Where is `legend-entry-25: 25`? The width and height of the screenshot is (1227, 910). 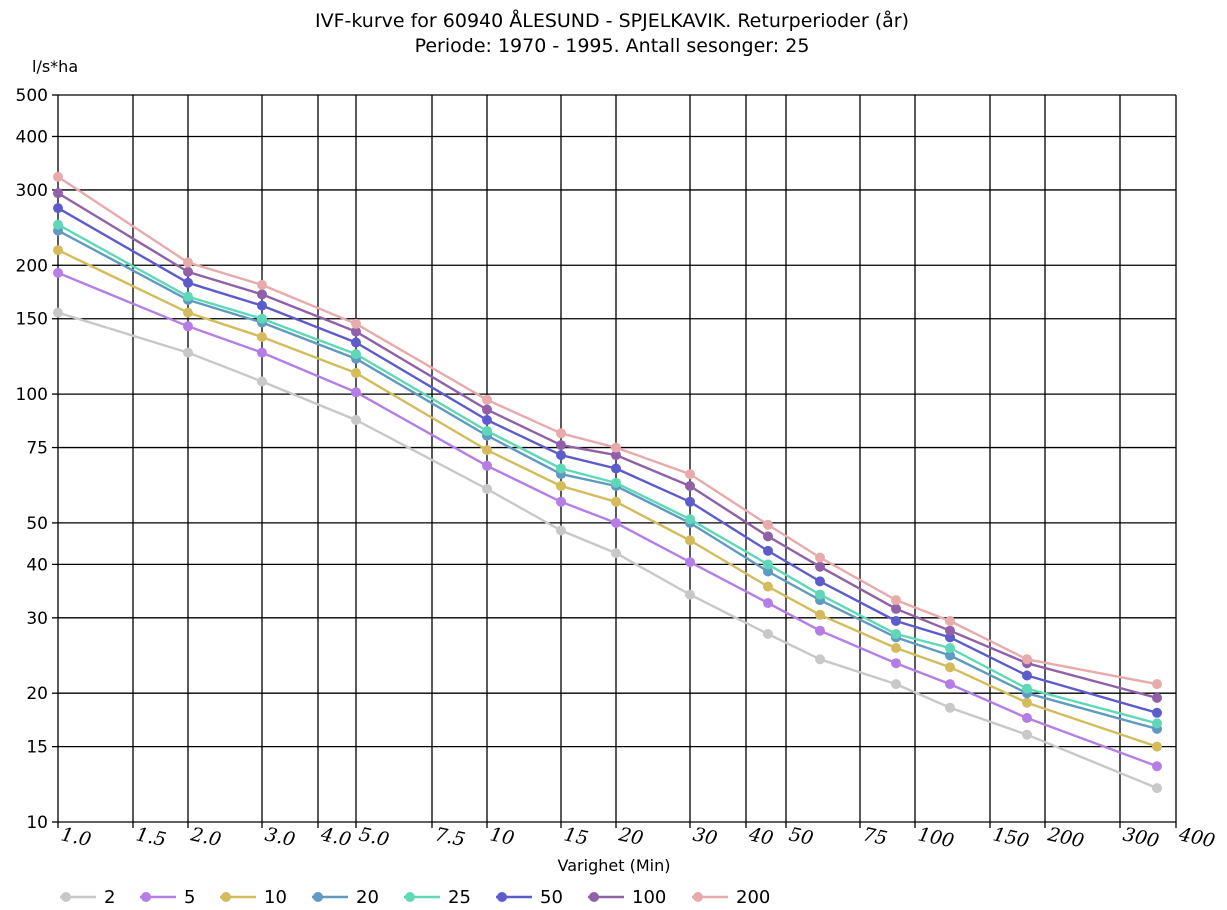
legend-entry-25: 25 is located at coordinates (437, 897).